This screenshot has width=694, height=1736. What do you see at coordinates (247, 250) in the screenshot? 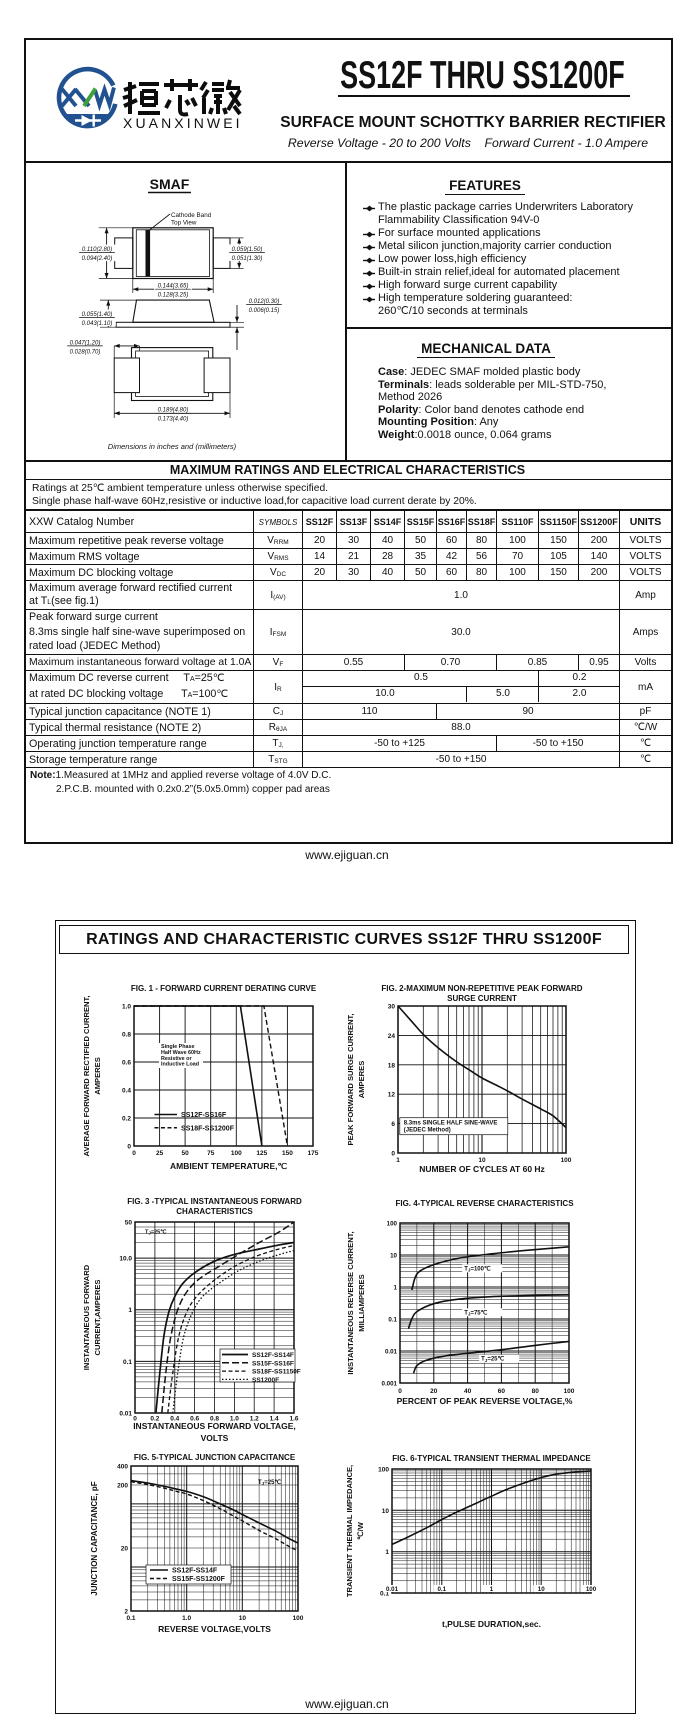
I see `svg-text: 0.059(1.50)` at bounding box center [247, 250].